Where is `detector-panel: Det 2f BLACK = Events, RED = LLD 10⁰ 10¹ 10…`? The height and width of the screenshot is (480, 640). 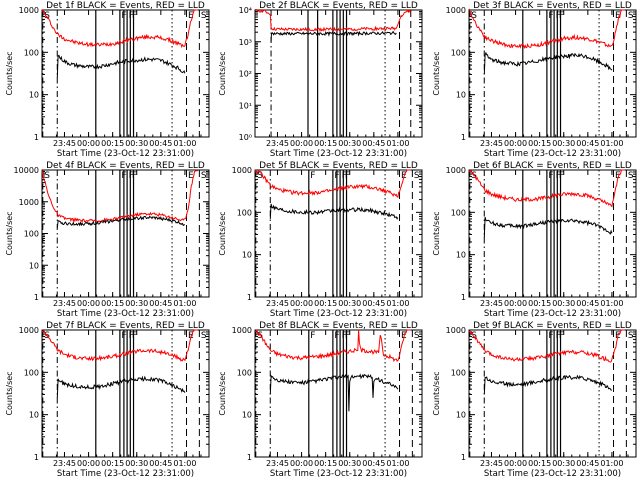 detector-panel: Det 2f BLACK = Events, RED = LLD 10⁰ 10¹ 10… is located at coordinates (320, 80).